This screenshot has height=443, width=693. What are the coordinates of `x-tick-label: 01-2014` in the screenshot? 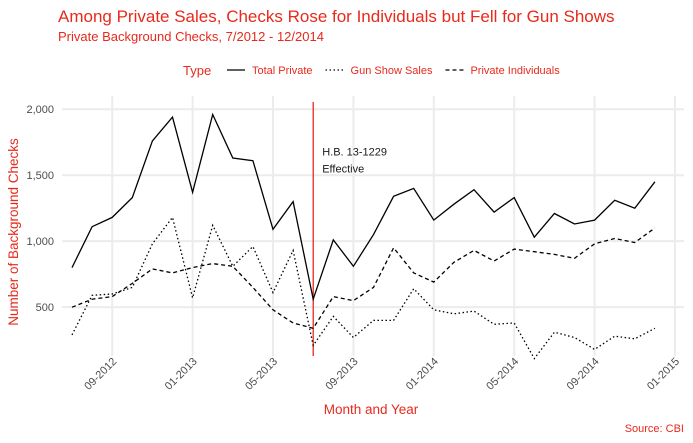 It's located at (422, 374).